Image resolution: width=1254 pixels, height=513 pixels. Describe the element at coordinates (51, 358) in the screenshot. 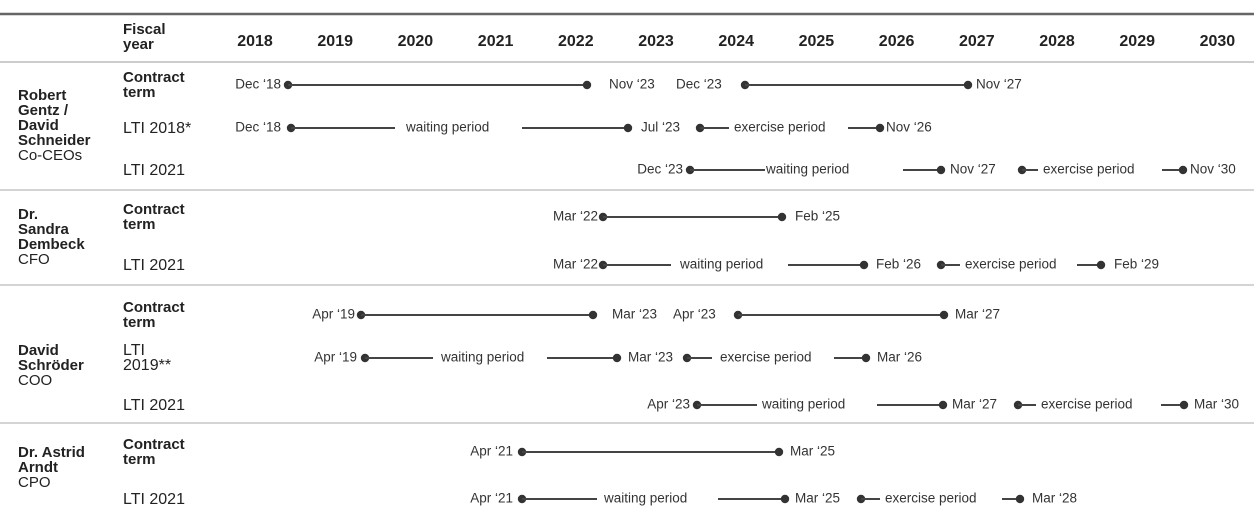

I see `person-name: David Schröder` at that location.